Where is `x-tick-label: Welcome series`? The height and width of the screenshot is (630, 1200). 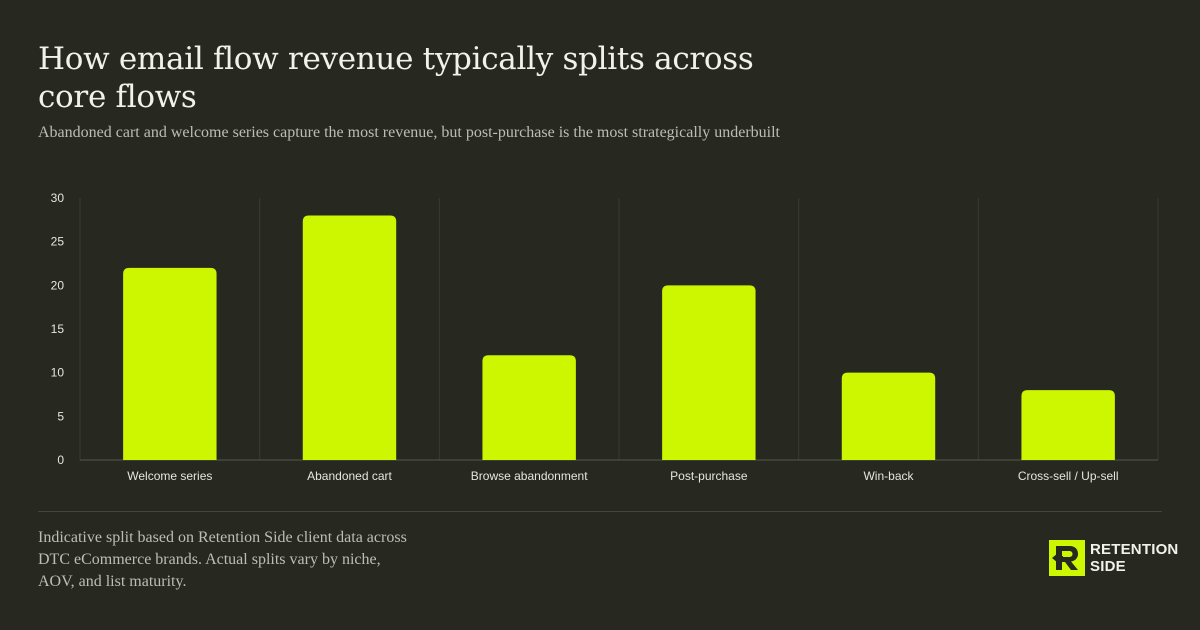 x-tick-label: Welcome series is located at coordinates (169, 476).